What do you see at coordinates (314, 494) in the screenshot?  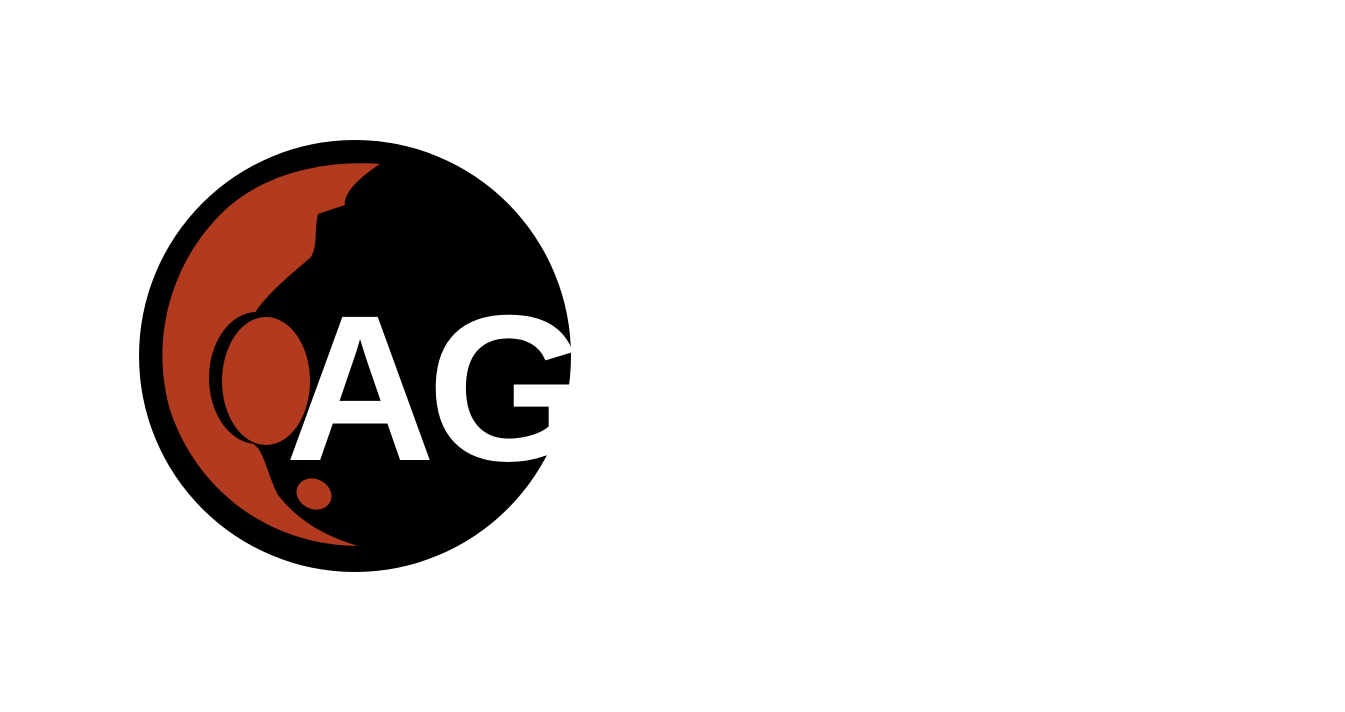 I see `small-crater` at bounding box center [314, 494].